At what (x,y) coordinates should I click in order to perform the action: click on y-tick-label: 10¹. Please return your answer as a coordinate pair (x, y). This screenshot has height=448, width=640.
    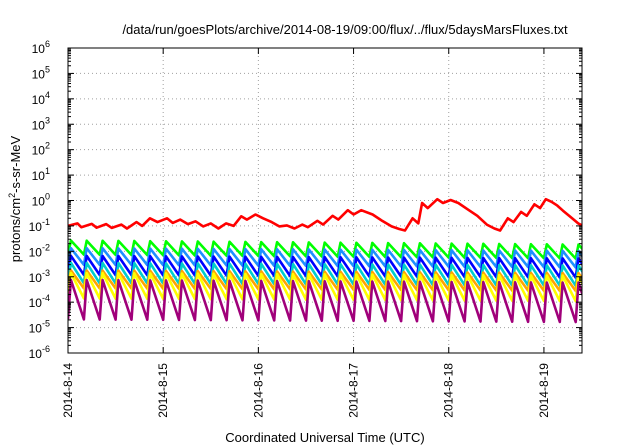
    Looking at the image, I should click on (41, 174).